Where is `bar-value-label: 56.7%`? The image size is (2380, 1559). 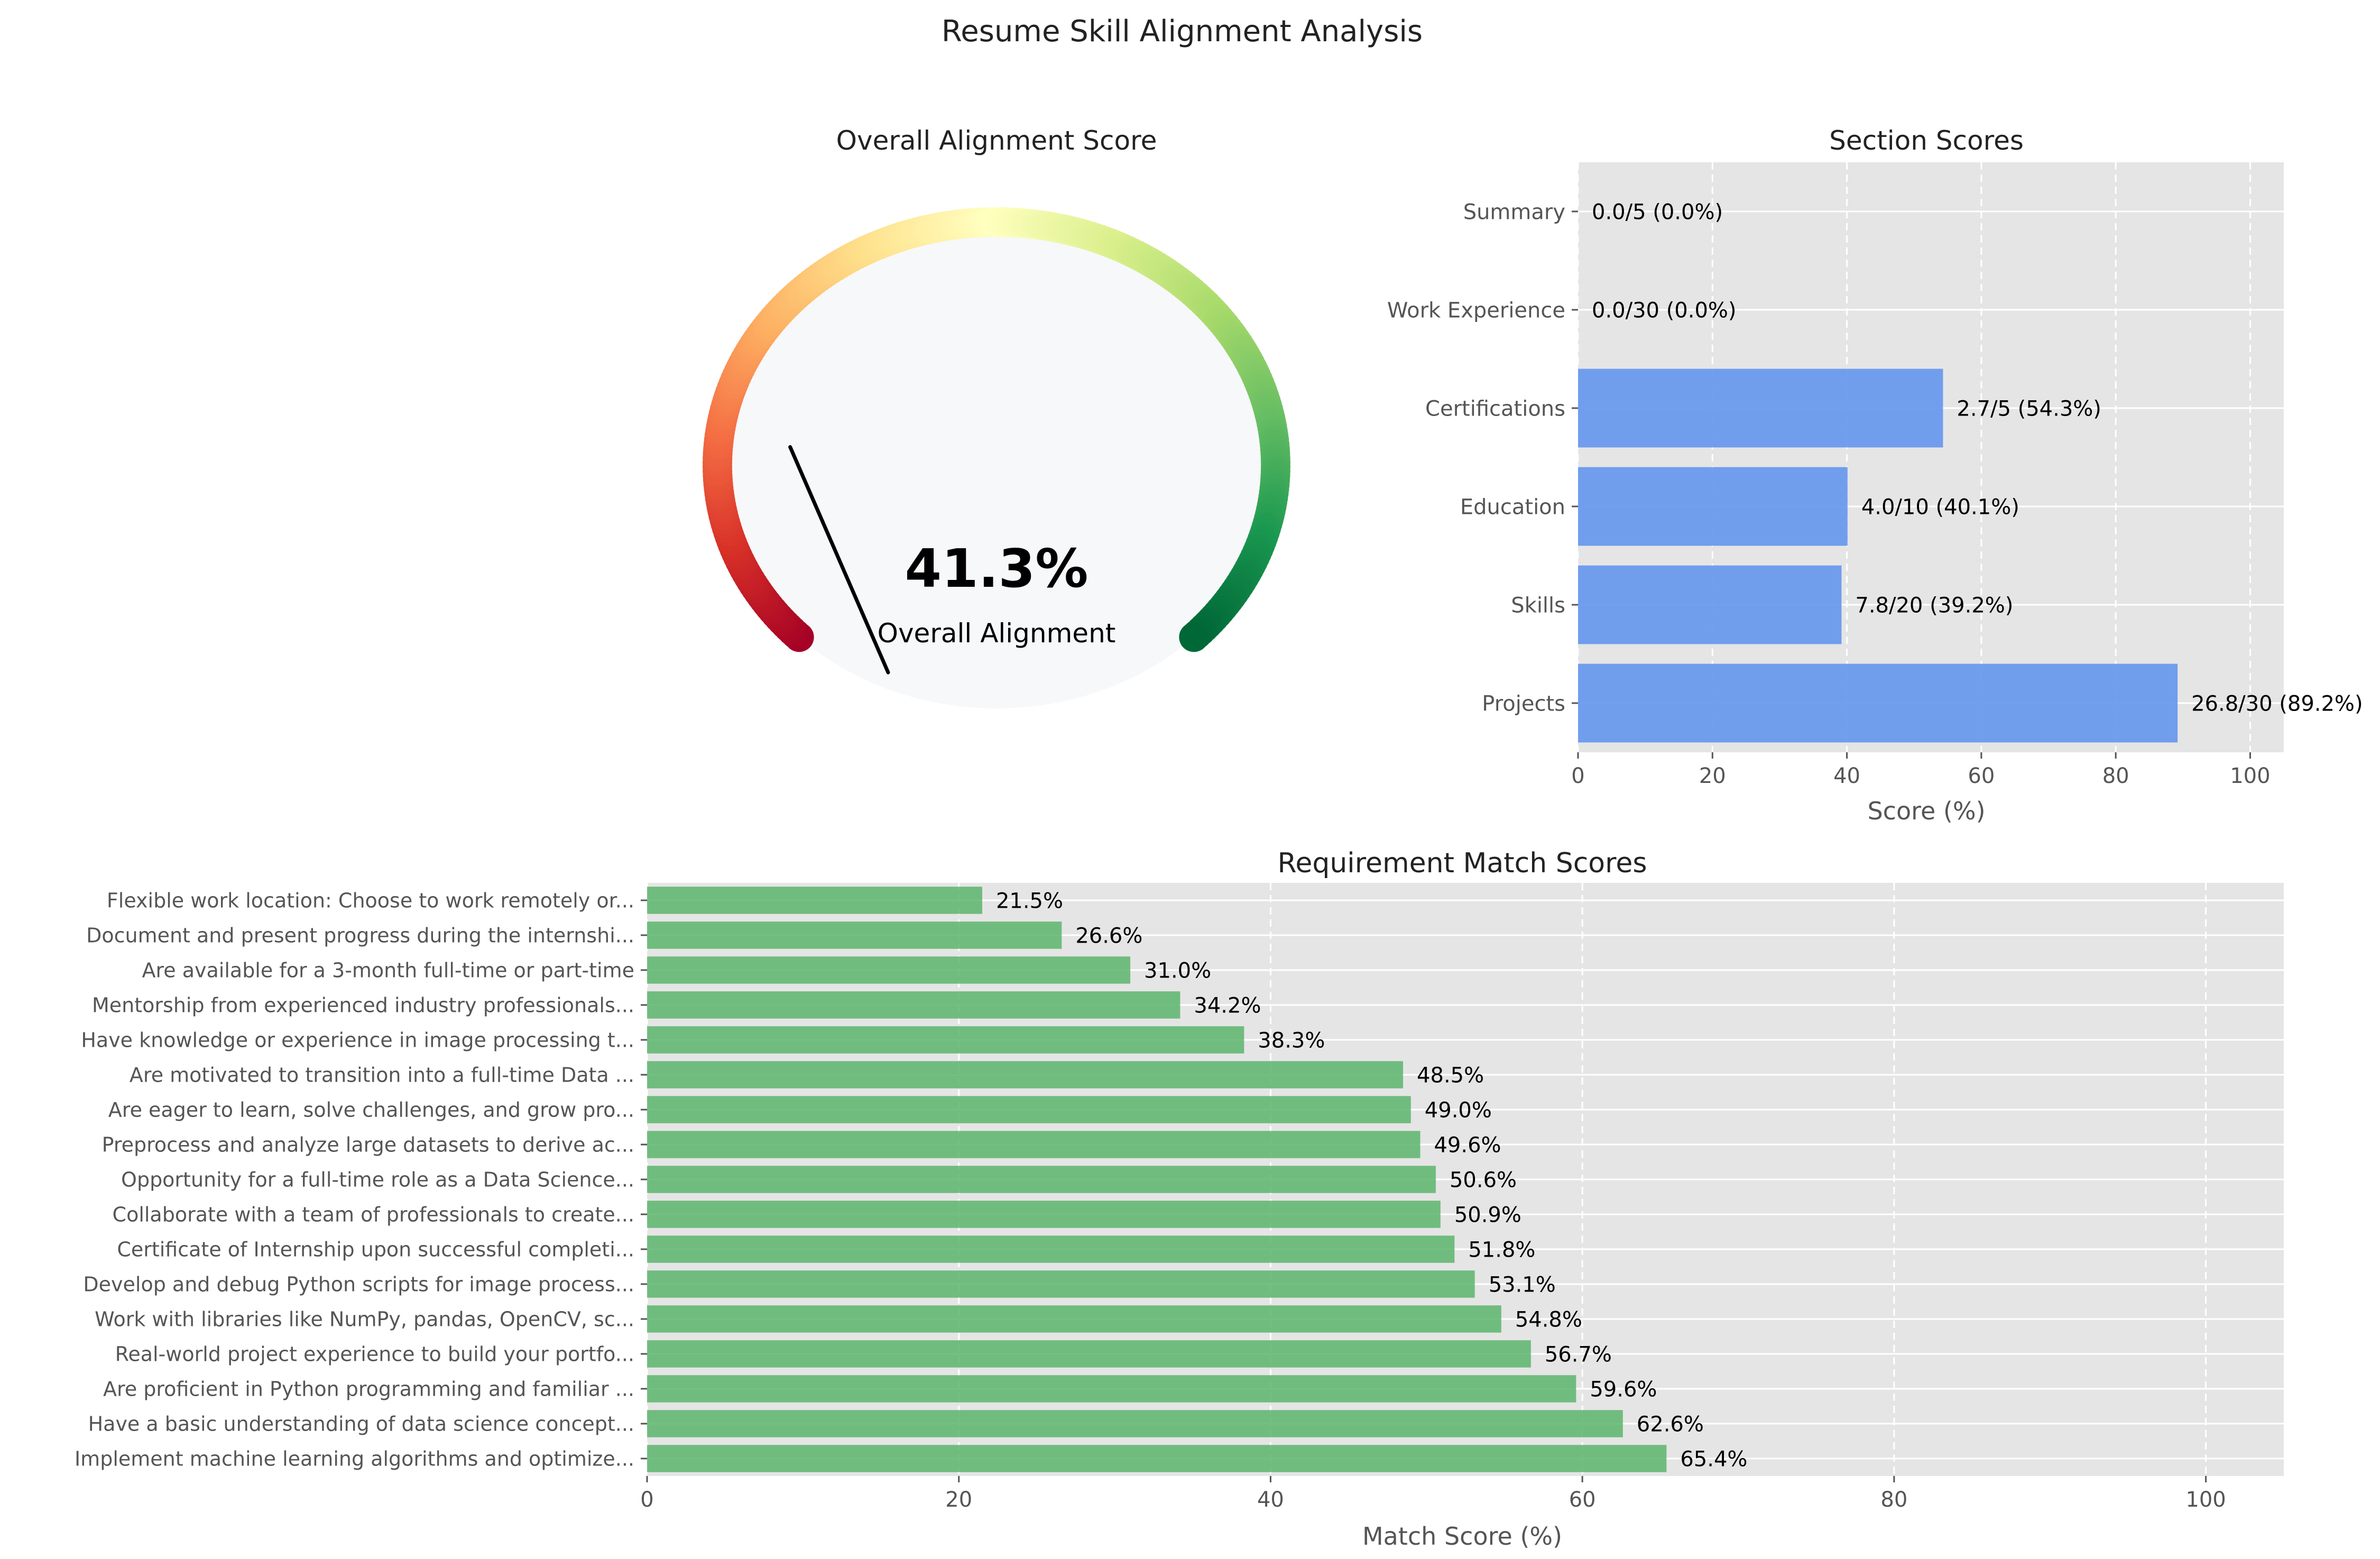 bar-value-label: 56.7% is located at coordinates (1578, 1354).